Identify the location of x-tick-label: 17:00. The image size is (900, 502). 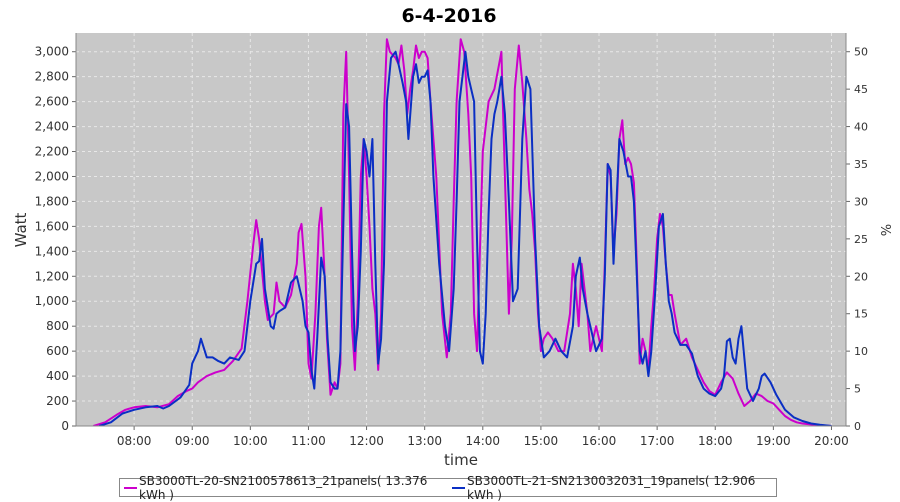
(657, 441).